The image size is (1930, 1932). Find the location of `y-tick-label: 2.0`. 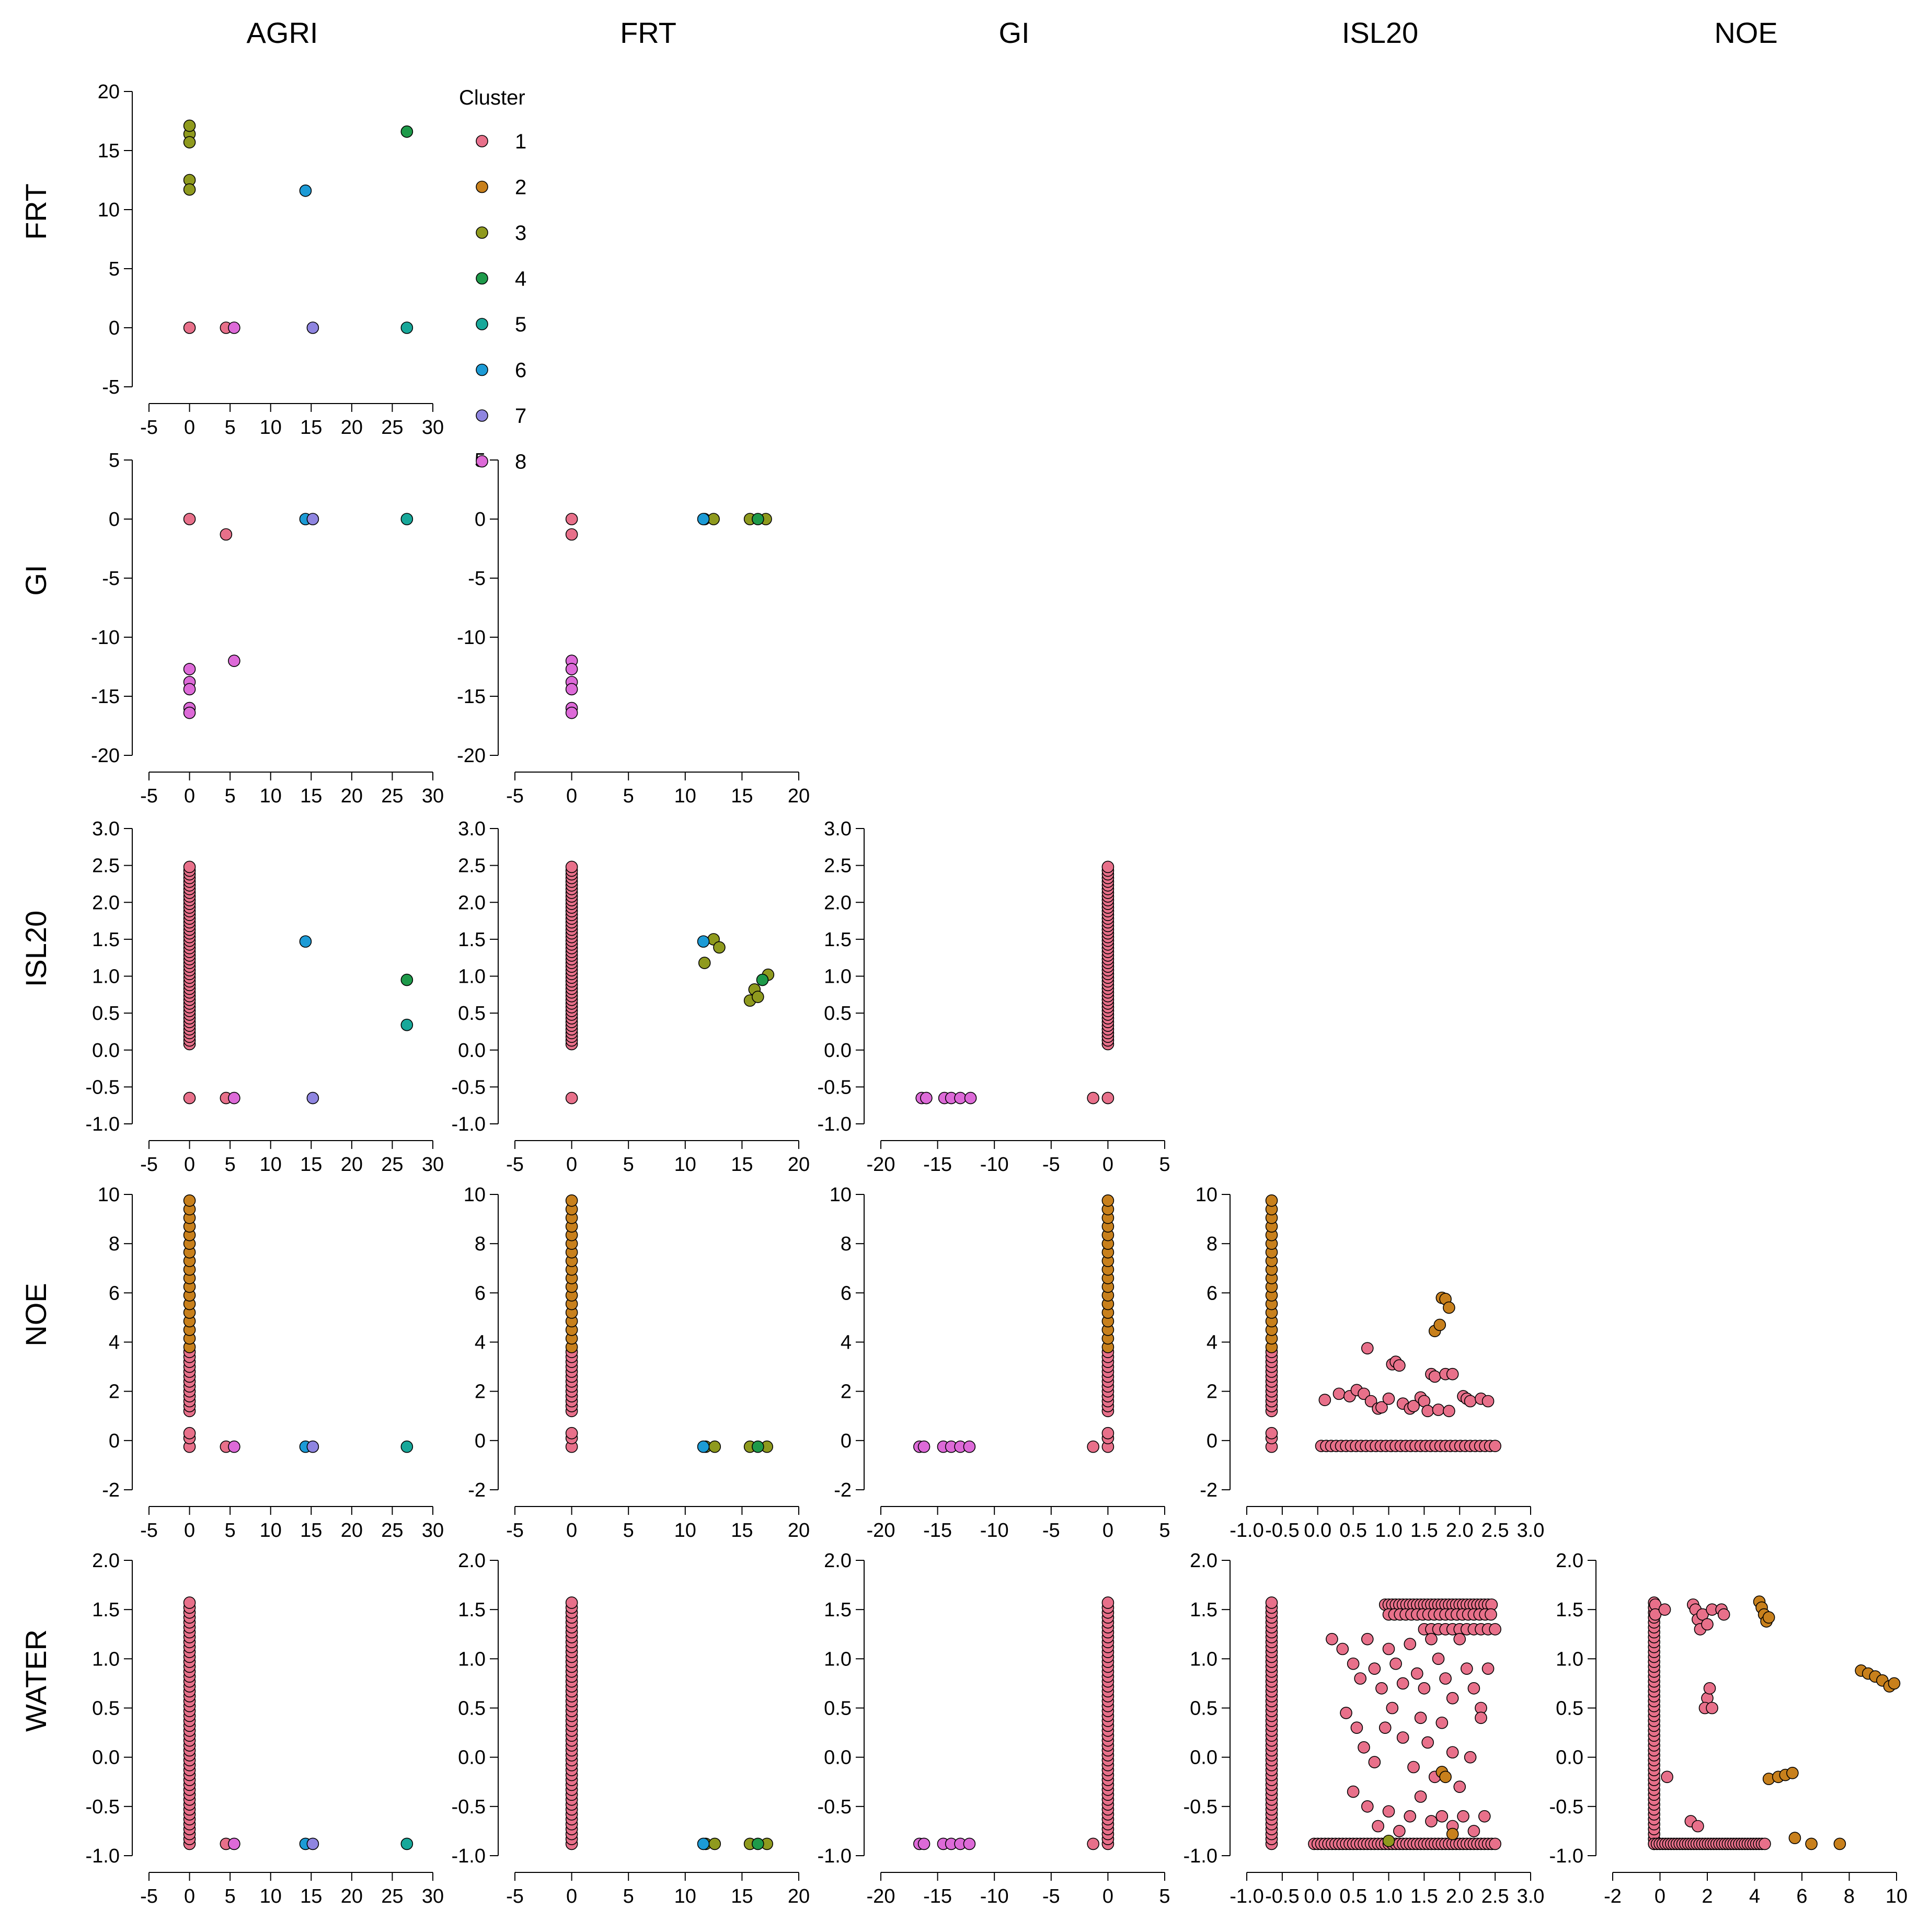

y-tick-label: 2.0 is located at coordinates (838, 1561).